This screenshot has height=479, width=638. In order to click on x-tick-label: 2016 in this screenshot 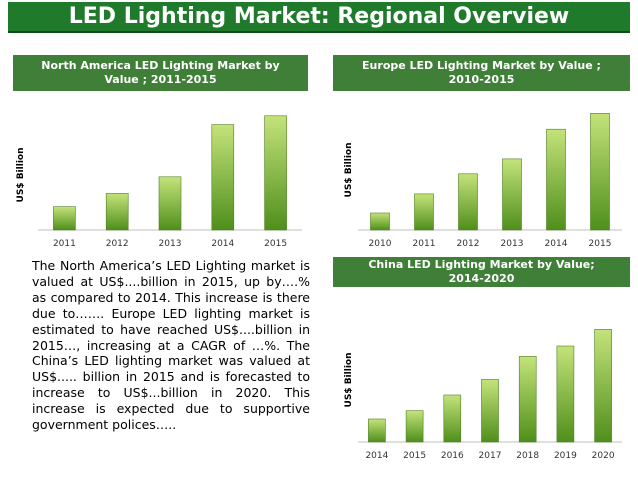, I will do `click(452, 456)`.